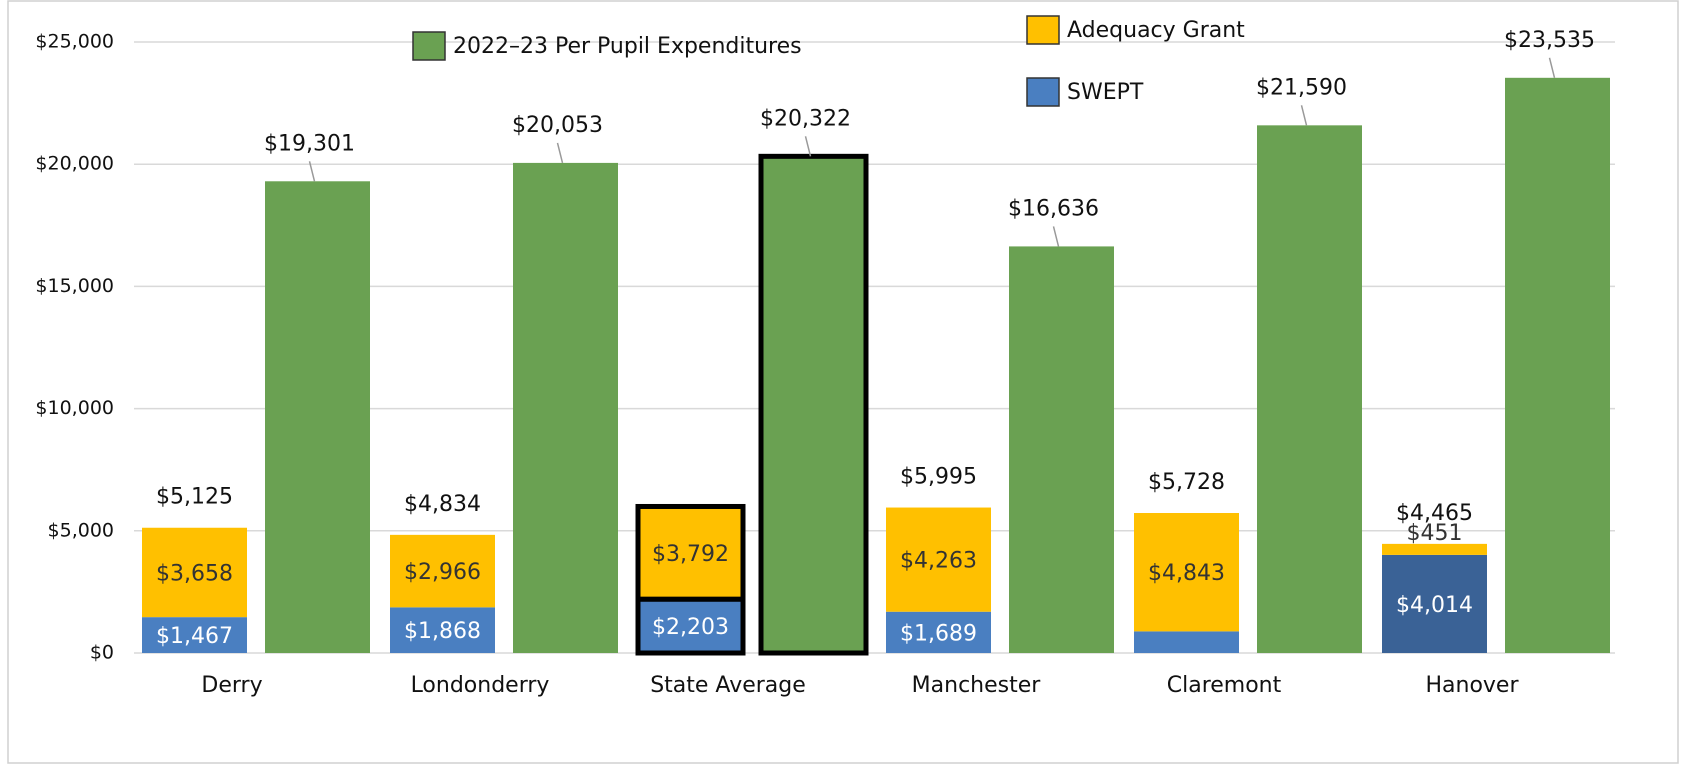 The image size is (1682, 765). Describe the element at coordinates (1434, 513) in the screenshot. I see `total-label: $4,465` at that location.